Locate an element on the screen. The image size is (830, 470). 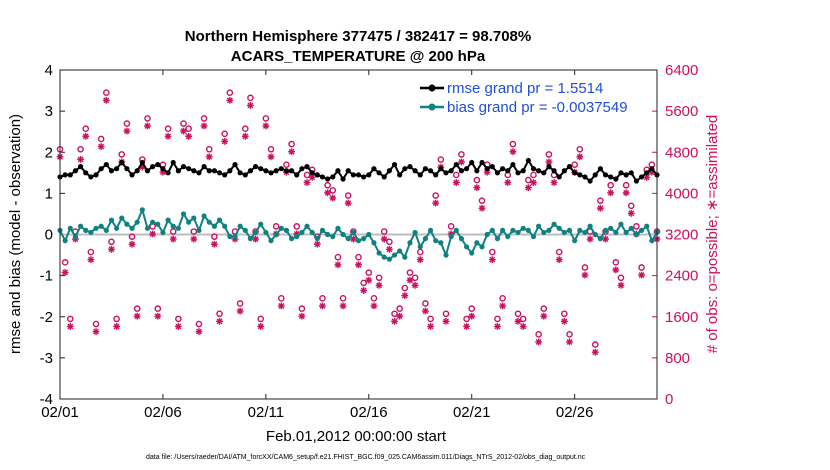
y-right-tick-label: 800 is located at coordinates (677, 358).